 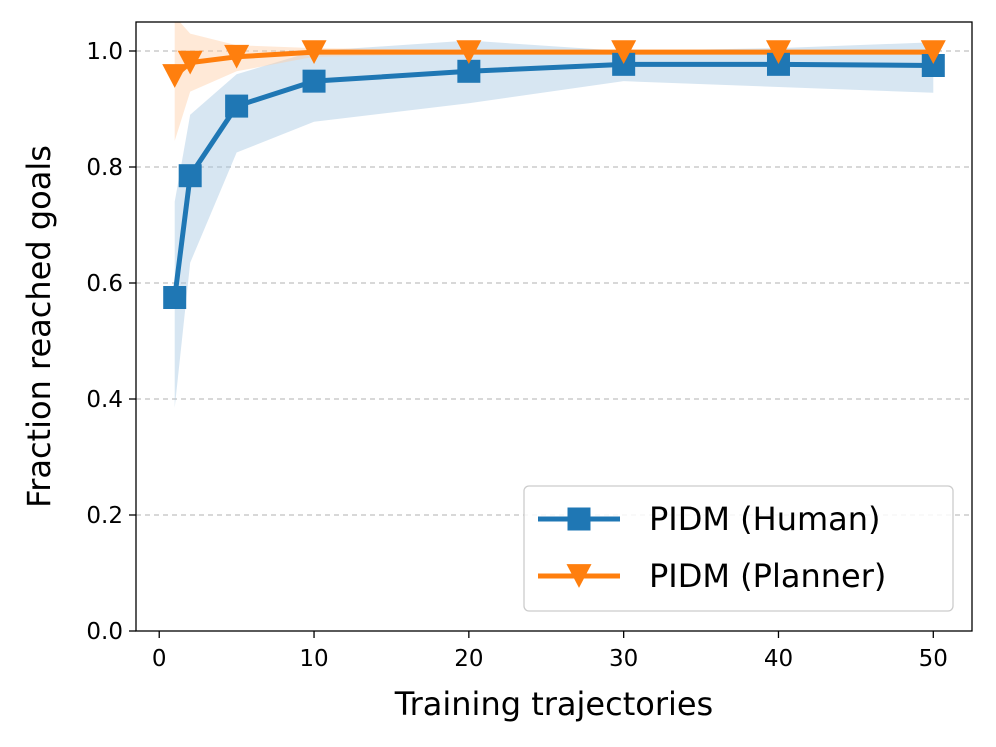 I want to click on y-tick-label-3: 0.6, so click(x=104, y=284).